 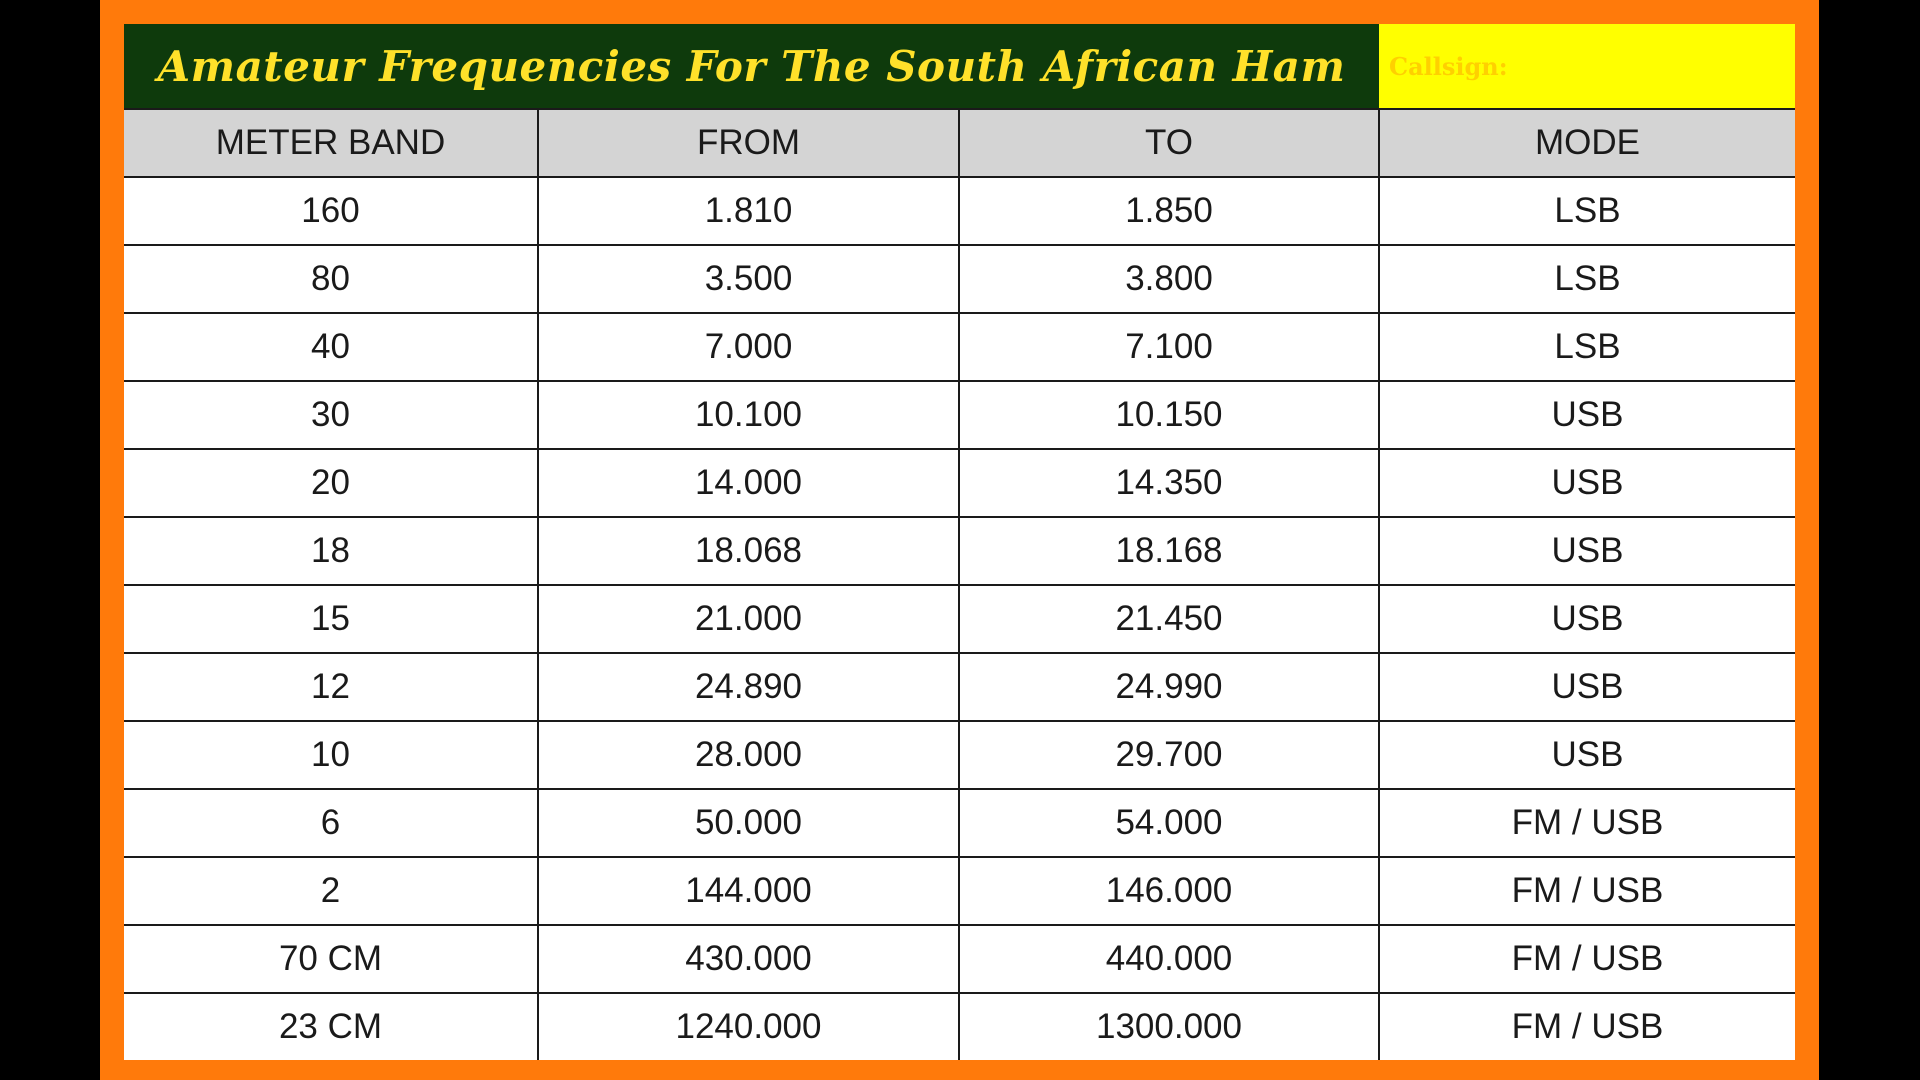 I want to click on cell-band: 12, so click(x=331, y=687).